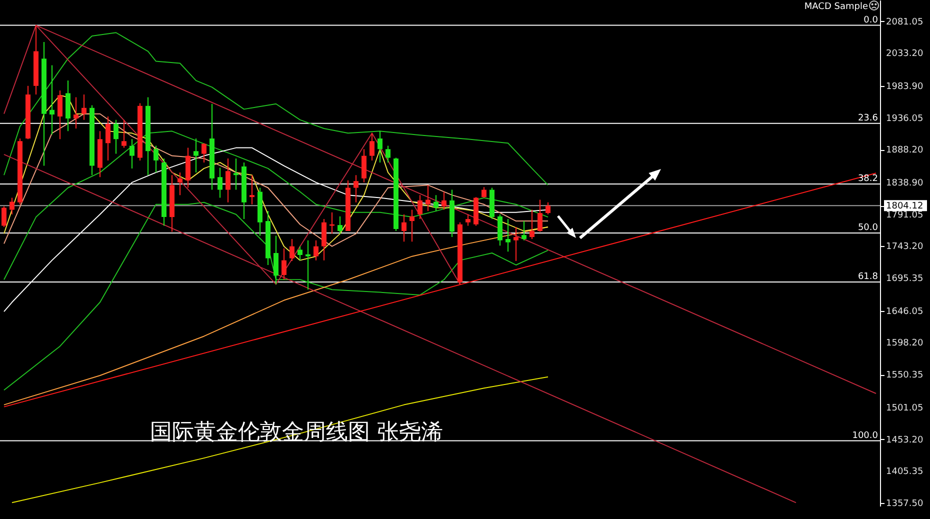 This screenshot has width=930, height=519. What do you see at coordinates (905, 183) in the screenshot?
I see `y-tick-label: 1838.90` at bounding box center [905, 183].